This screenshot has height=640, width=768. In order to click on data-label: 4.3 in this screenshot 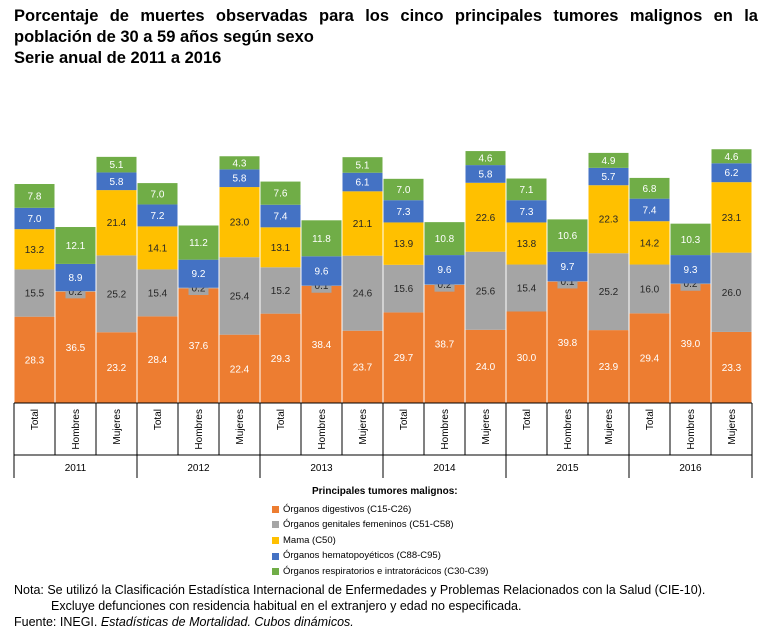, I will do `click(240, 163)`.